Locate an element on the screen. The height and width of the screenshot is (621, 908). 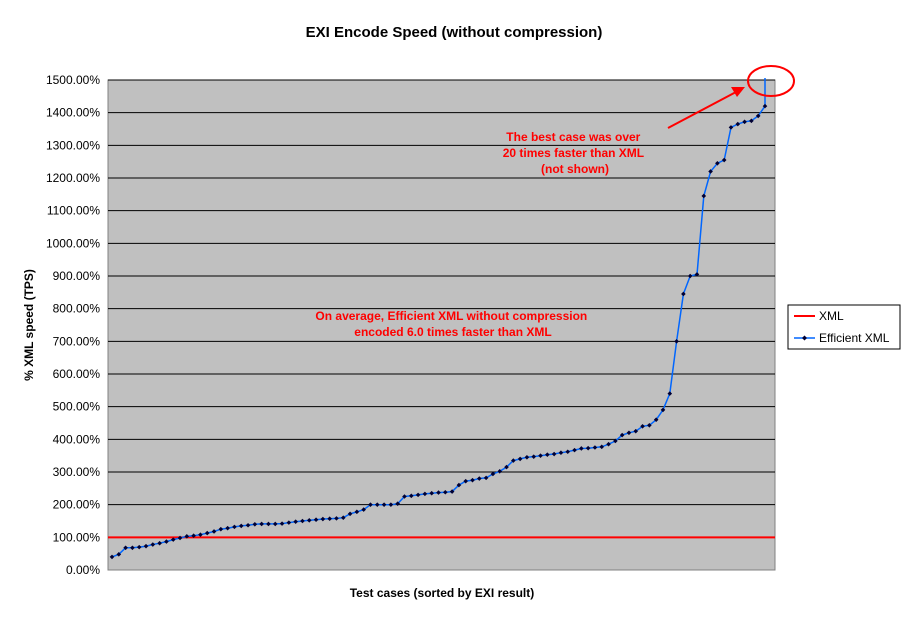
annotation-best-case-line-2: 20 times faster than XML is located at coordinates (573, 153).